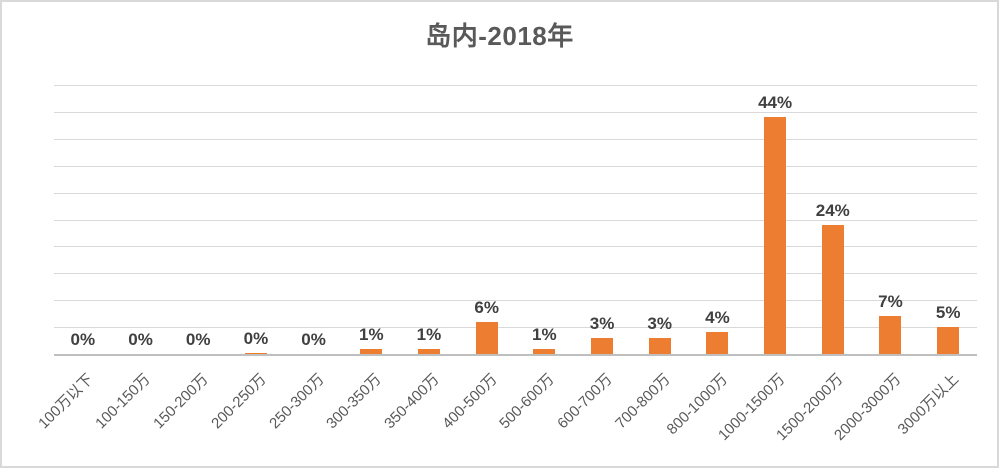 The height and width of the screenshot is (468, 999). Describe the element at coordinates (296, 401) in the screenshot. I see `x-axis-category-label: 250-300万` at that location.